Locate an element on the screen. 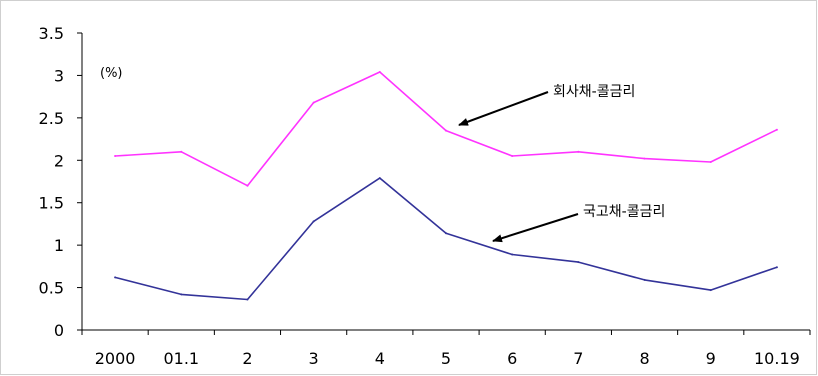 This screenshot has height=376, width=818. x-tick-label: 10.19 is located at coordinates (777, 358).